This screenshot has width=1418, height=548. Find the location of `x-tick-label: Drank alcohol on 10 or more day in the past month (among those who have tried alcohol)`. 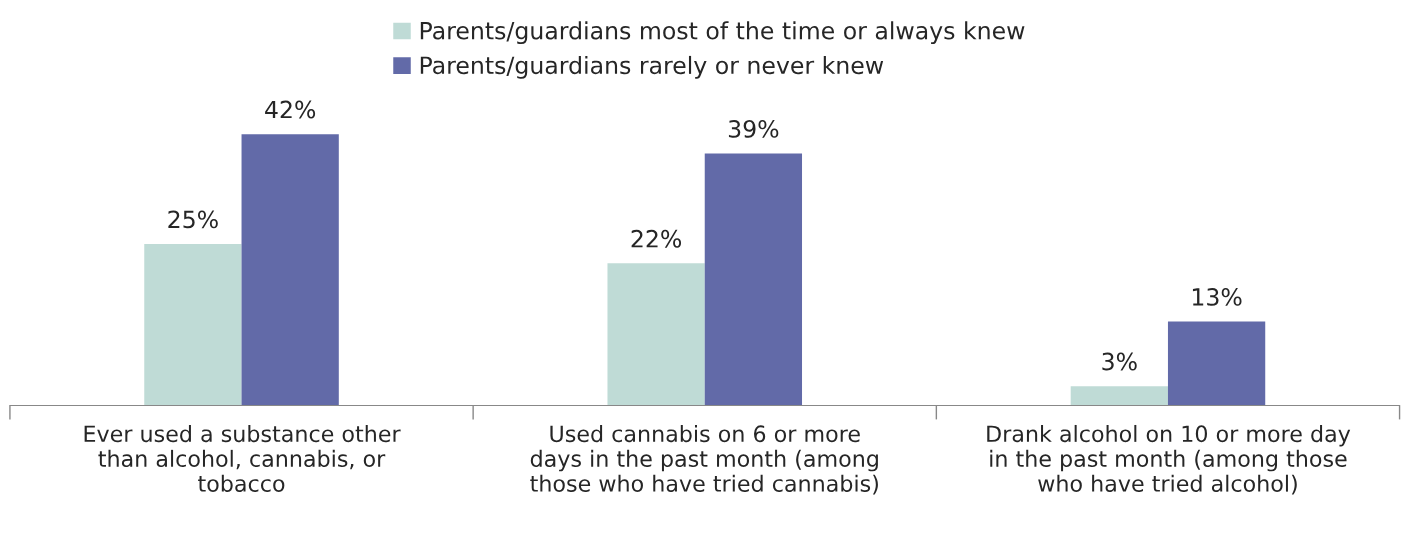

x-tick-label: Drank alcohol on 10 or more day in the past month (among those who have tried alcohol) is located at coordinates (1169, 459).